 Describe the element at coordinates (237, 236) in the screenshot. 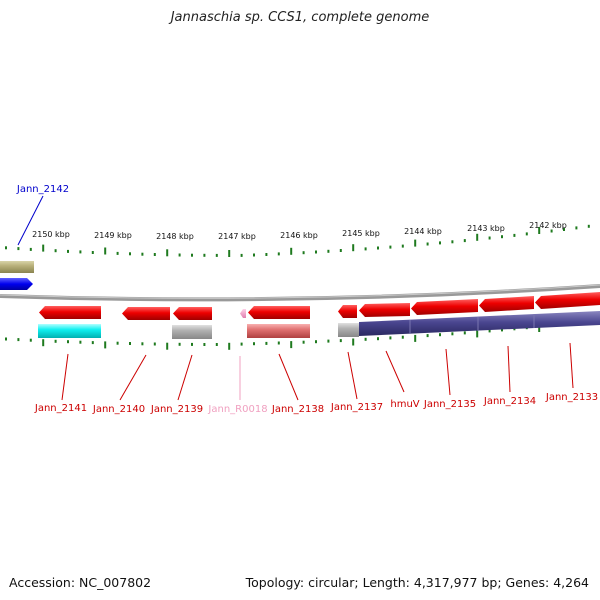

I see `scale-label-2147: 2147 kbp` at that location.